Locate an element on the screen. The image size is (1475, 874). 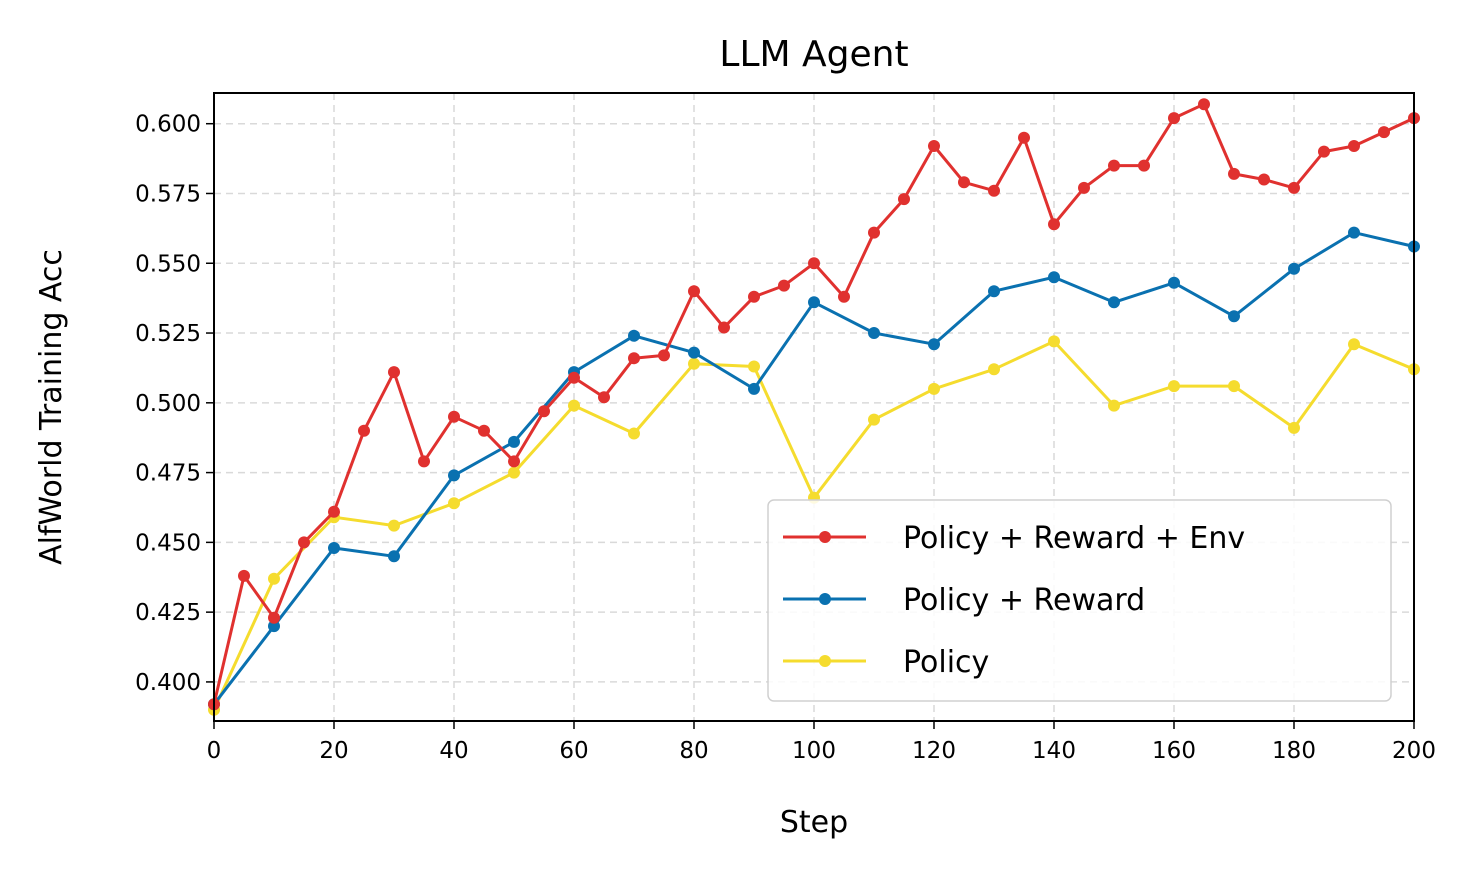
x-axis-label: Step is located at coordinates (814, 822).